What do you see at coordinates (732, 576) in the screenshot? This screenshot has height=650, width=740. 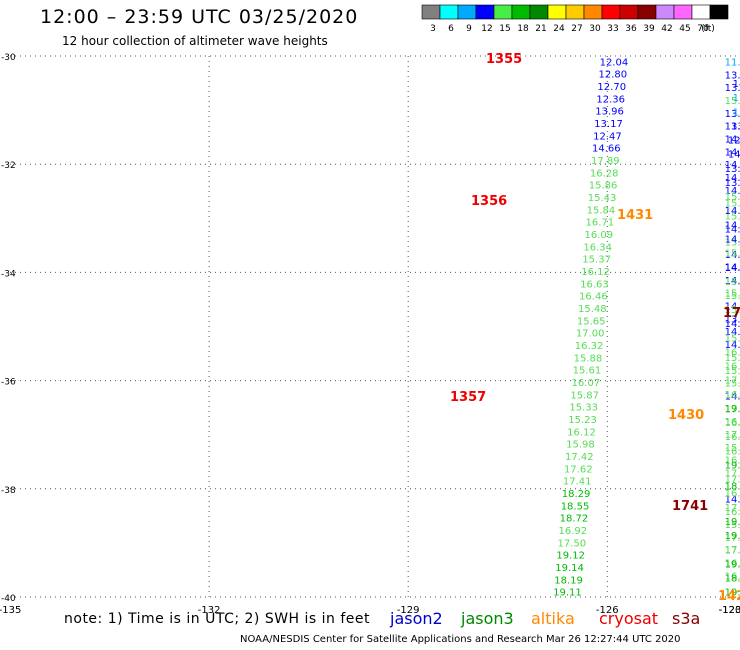 I see `swh-value: 16.65` at bounding box center [732, 576].